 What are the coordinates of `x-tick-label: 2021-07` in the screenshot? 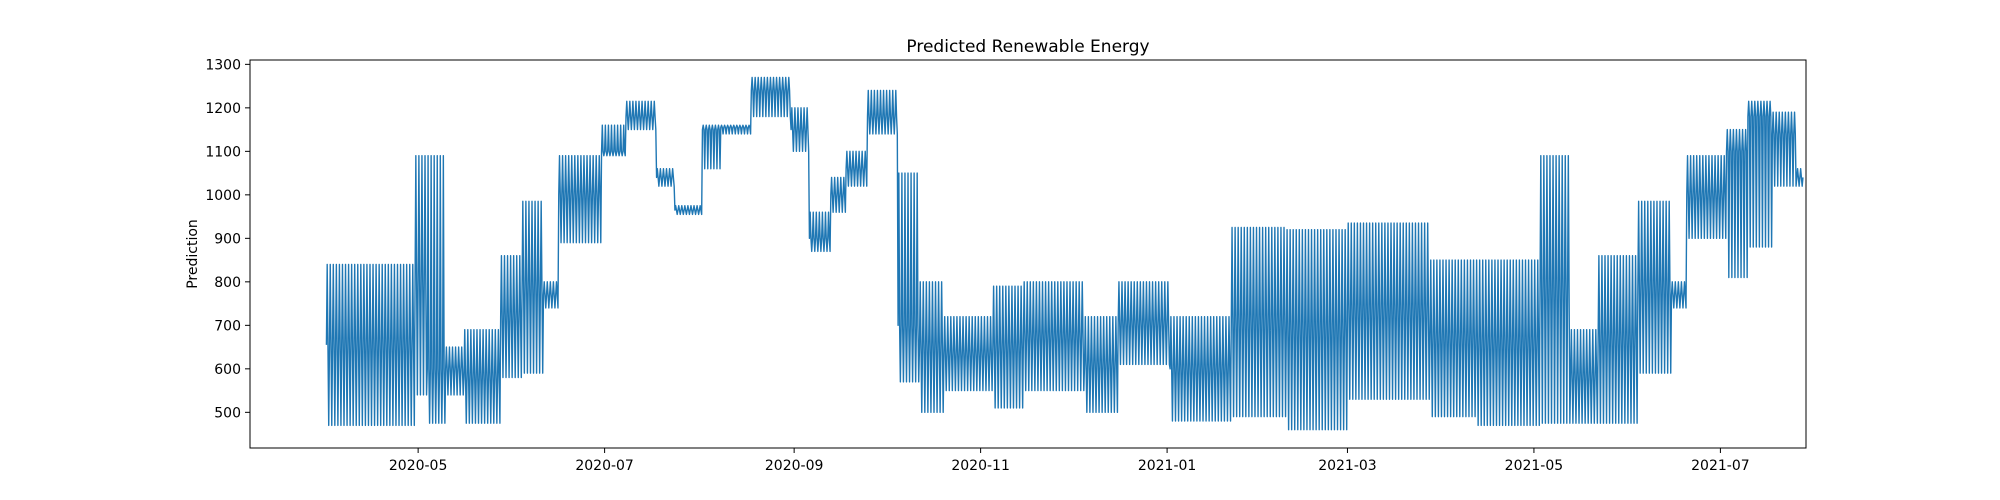 It's located at (1720, 466).